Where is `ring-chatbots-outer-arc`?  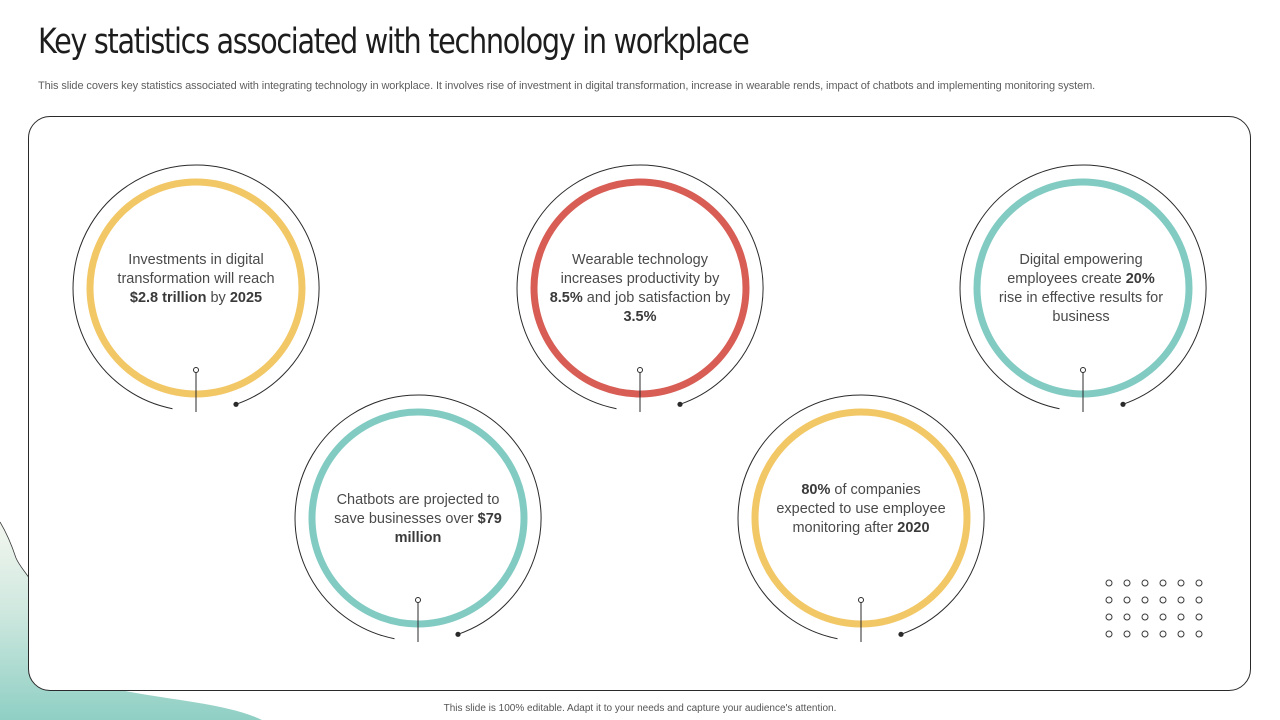
ring-chatbots-outer-arc is located at coordinates (418, 517).